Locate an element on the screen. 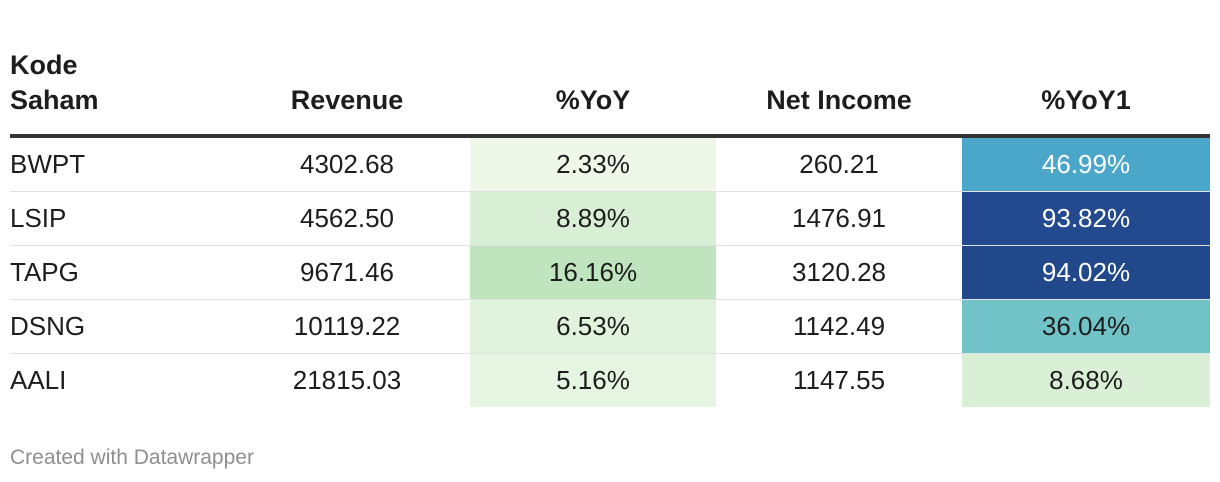 This screenshot has height=482, width=1220. cell-net-income: 260.21 is located at coordinates (839, 164).